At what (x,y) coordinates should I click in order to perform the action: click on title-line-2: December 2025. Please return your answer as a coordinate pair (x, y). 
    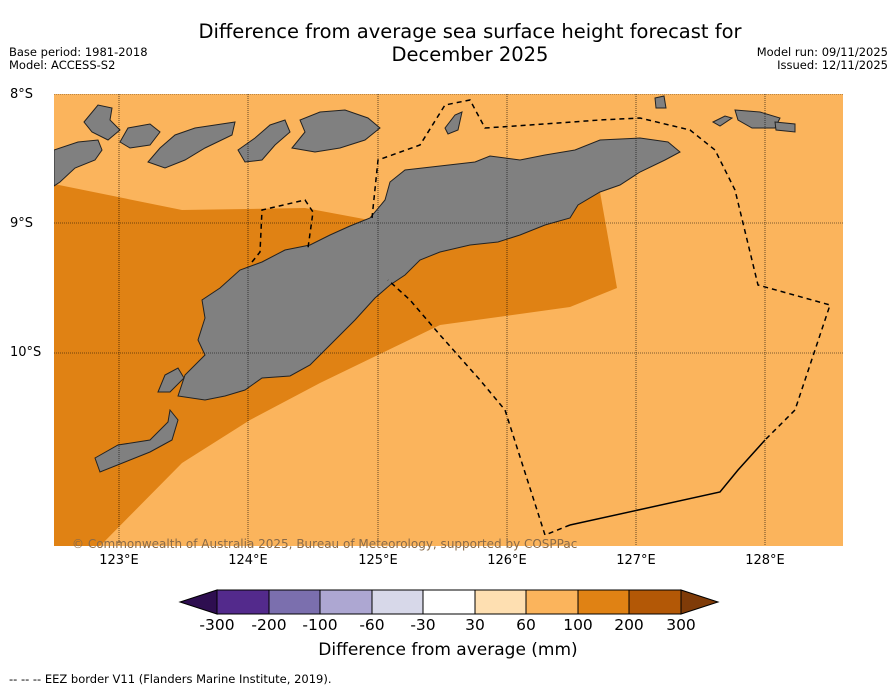
    Looking at the image, I should click on (470, 54).